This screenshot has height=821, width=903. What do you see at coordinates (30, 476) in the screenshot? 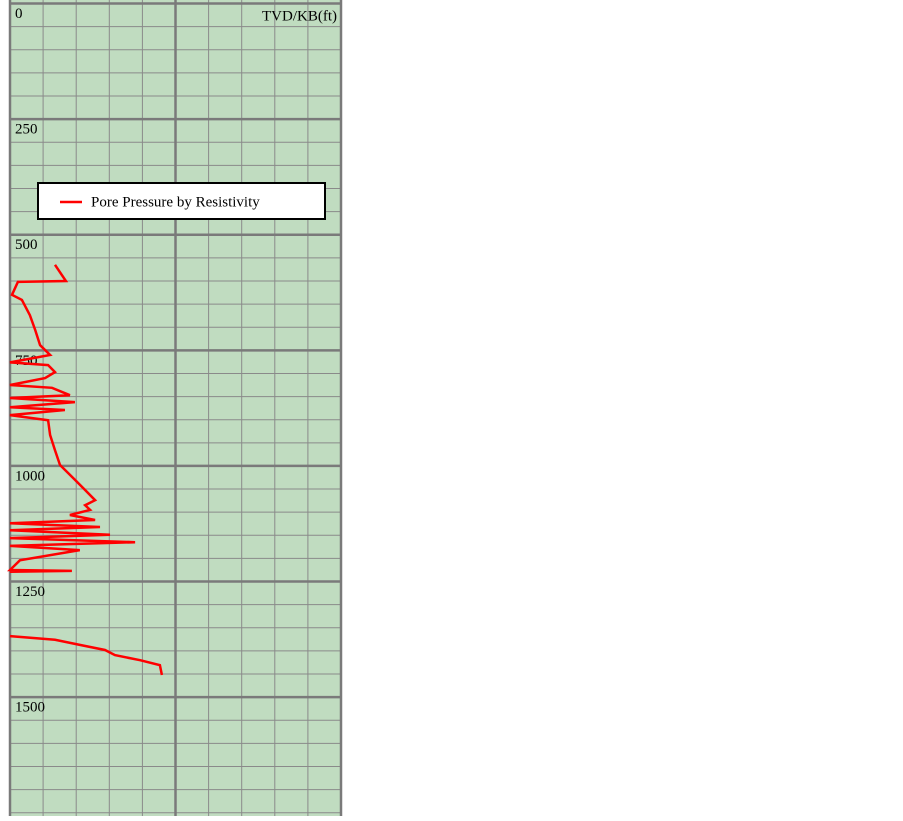
I see `y-tick-label: 1000` at bounding box center [30, 476].